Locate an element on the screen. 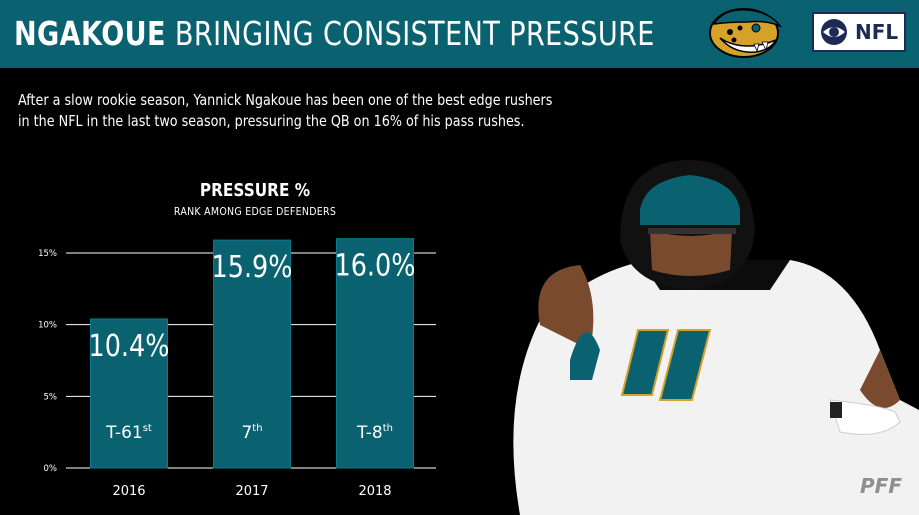 The width and height of the screenshot is (919, 515). cbs-nfl-badge: NFL is located at coordinates (859, 32).